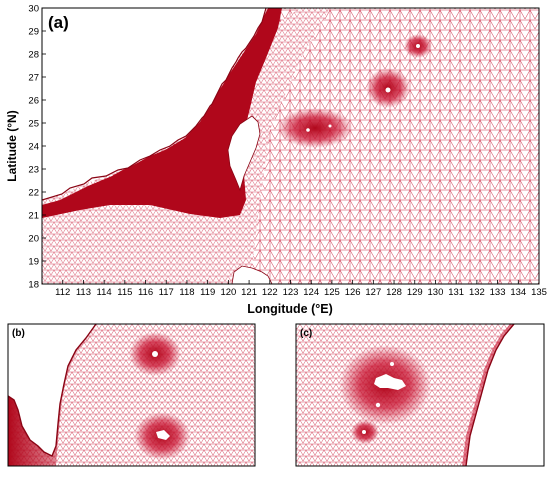  What do you see at coordinates (518, 292) in the screenshot?
I see `x-tick-label: 134` at bounding box center [518, 292].